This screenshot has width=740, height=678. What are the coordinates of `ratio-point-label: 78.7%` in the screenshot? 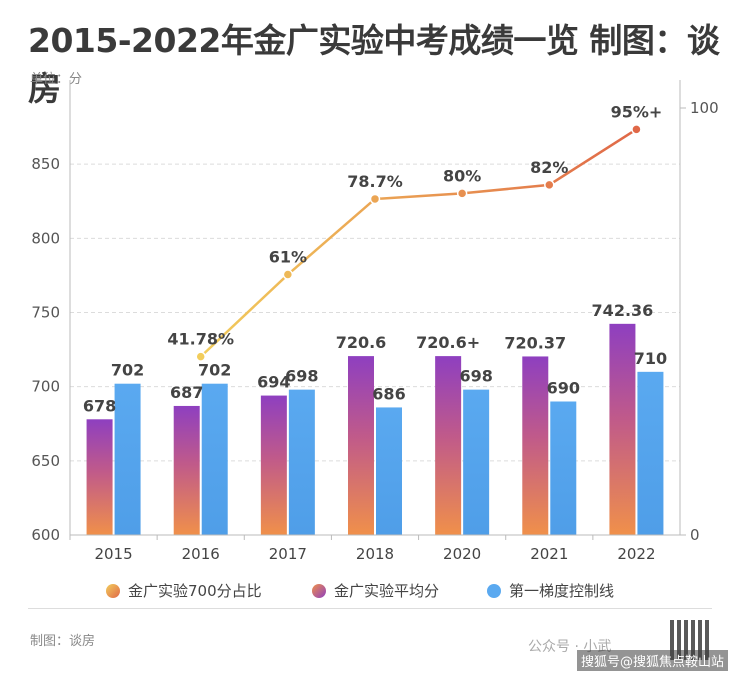 It's located at (375, 181).